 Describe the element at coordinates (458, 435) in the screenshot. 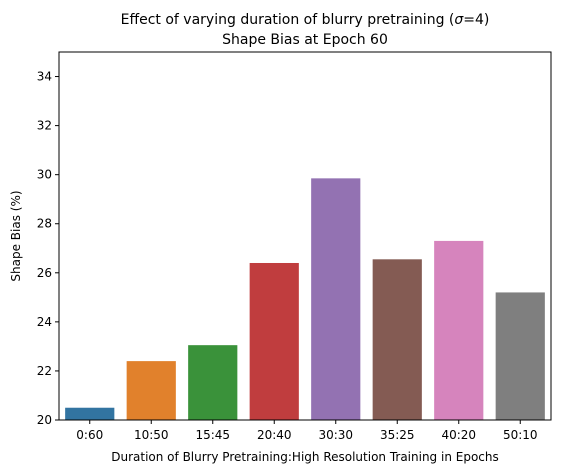

I see `x-tick-label: 40:20` at that location.